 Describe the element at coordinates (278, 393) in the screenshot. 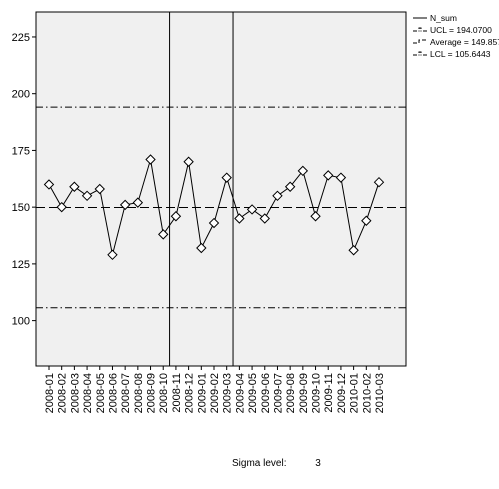

I see `x-tick-label: 2009-07` at that location.